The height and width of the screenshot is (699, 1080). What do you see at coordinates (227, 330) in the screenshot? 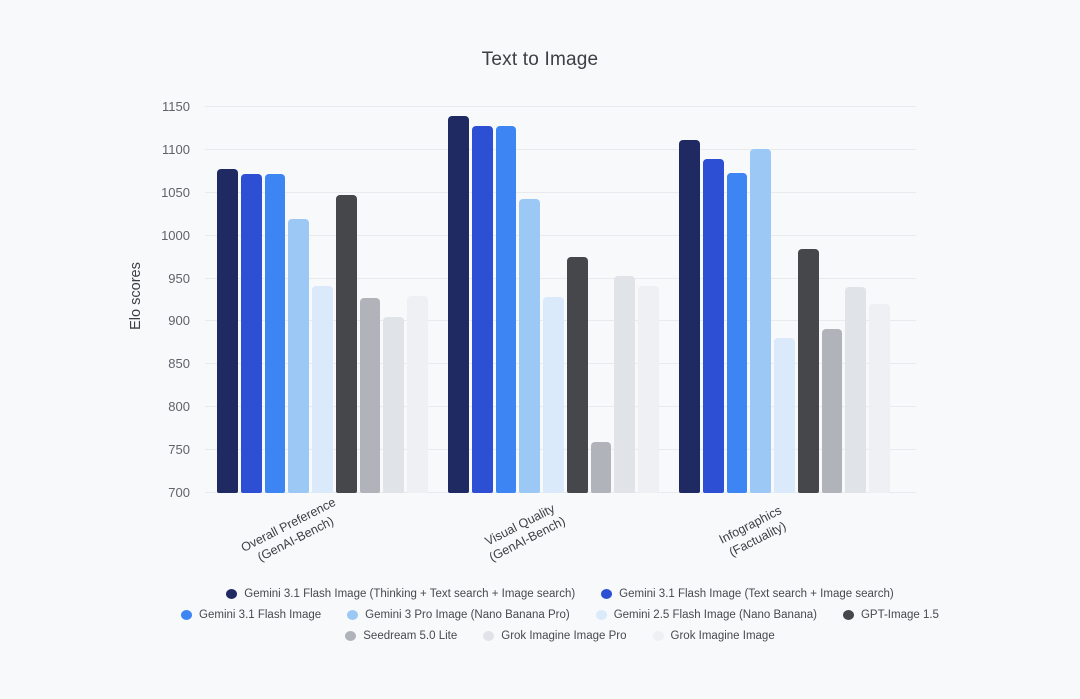
I see `bar-series1-group1` at bounding box center [227, 330].